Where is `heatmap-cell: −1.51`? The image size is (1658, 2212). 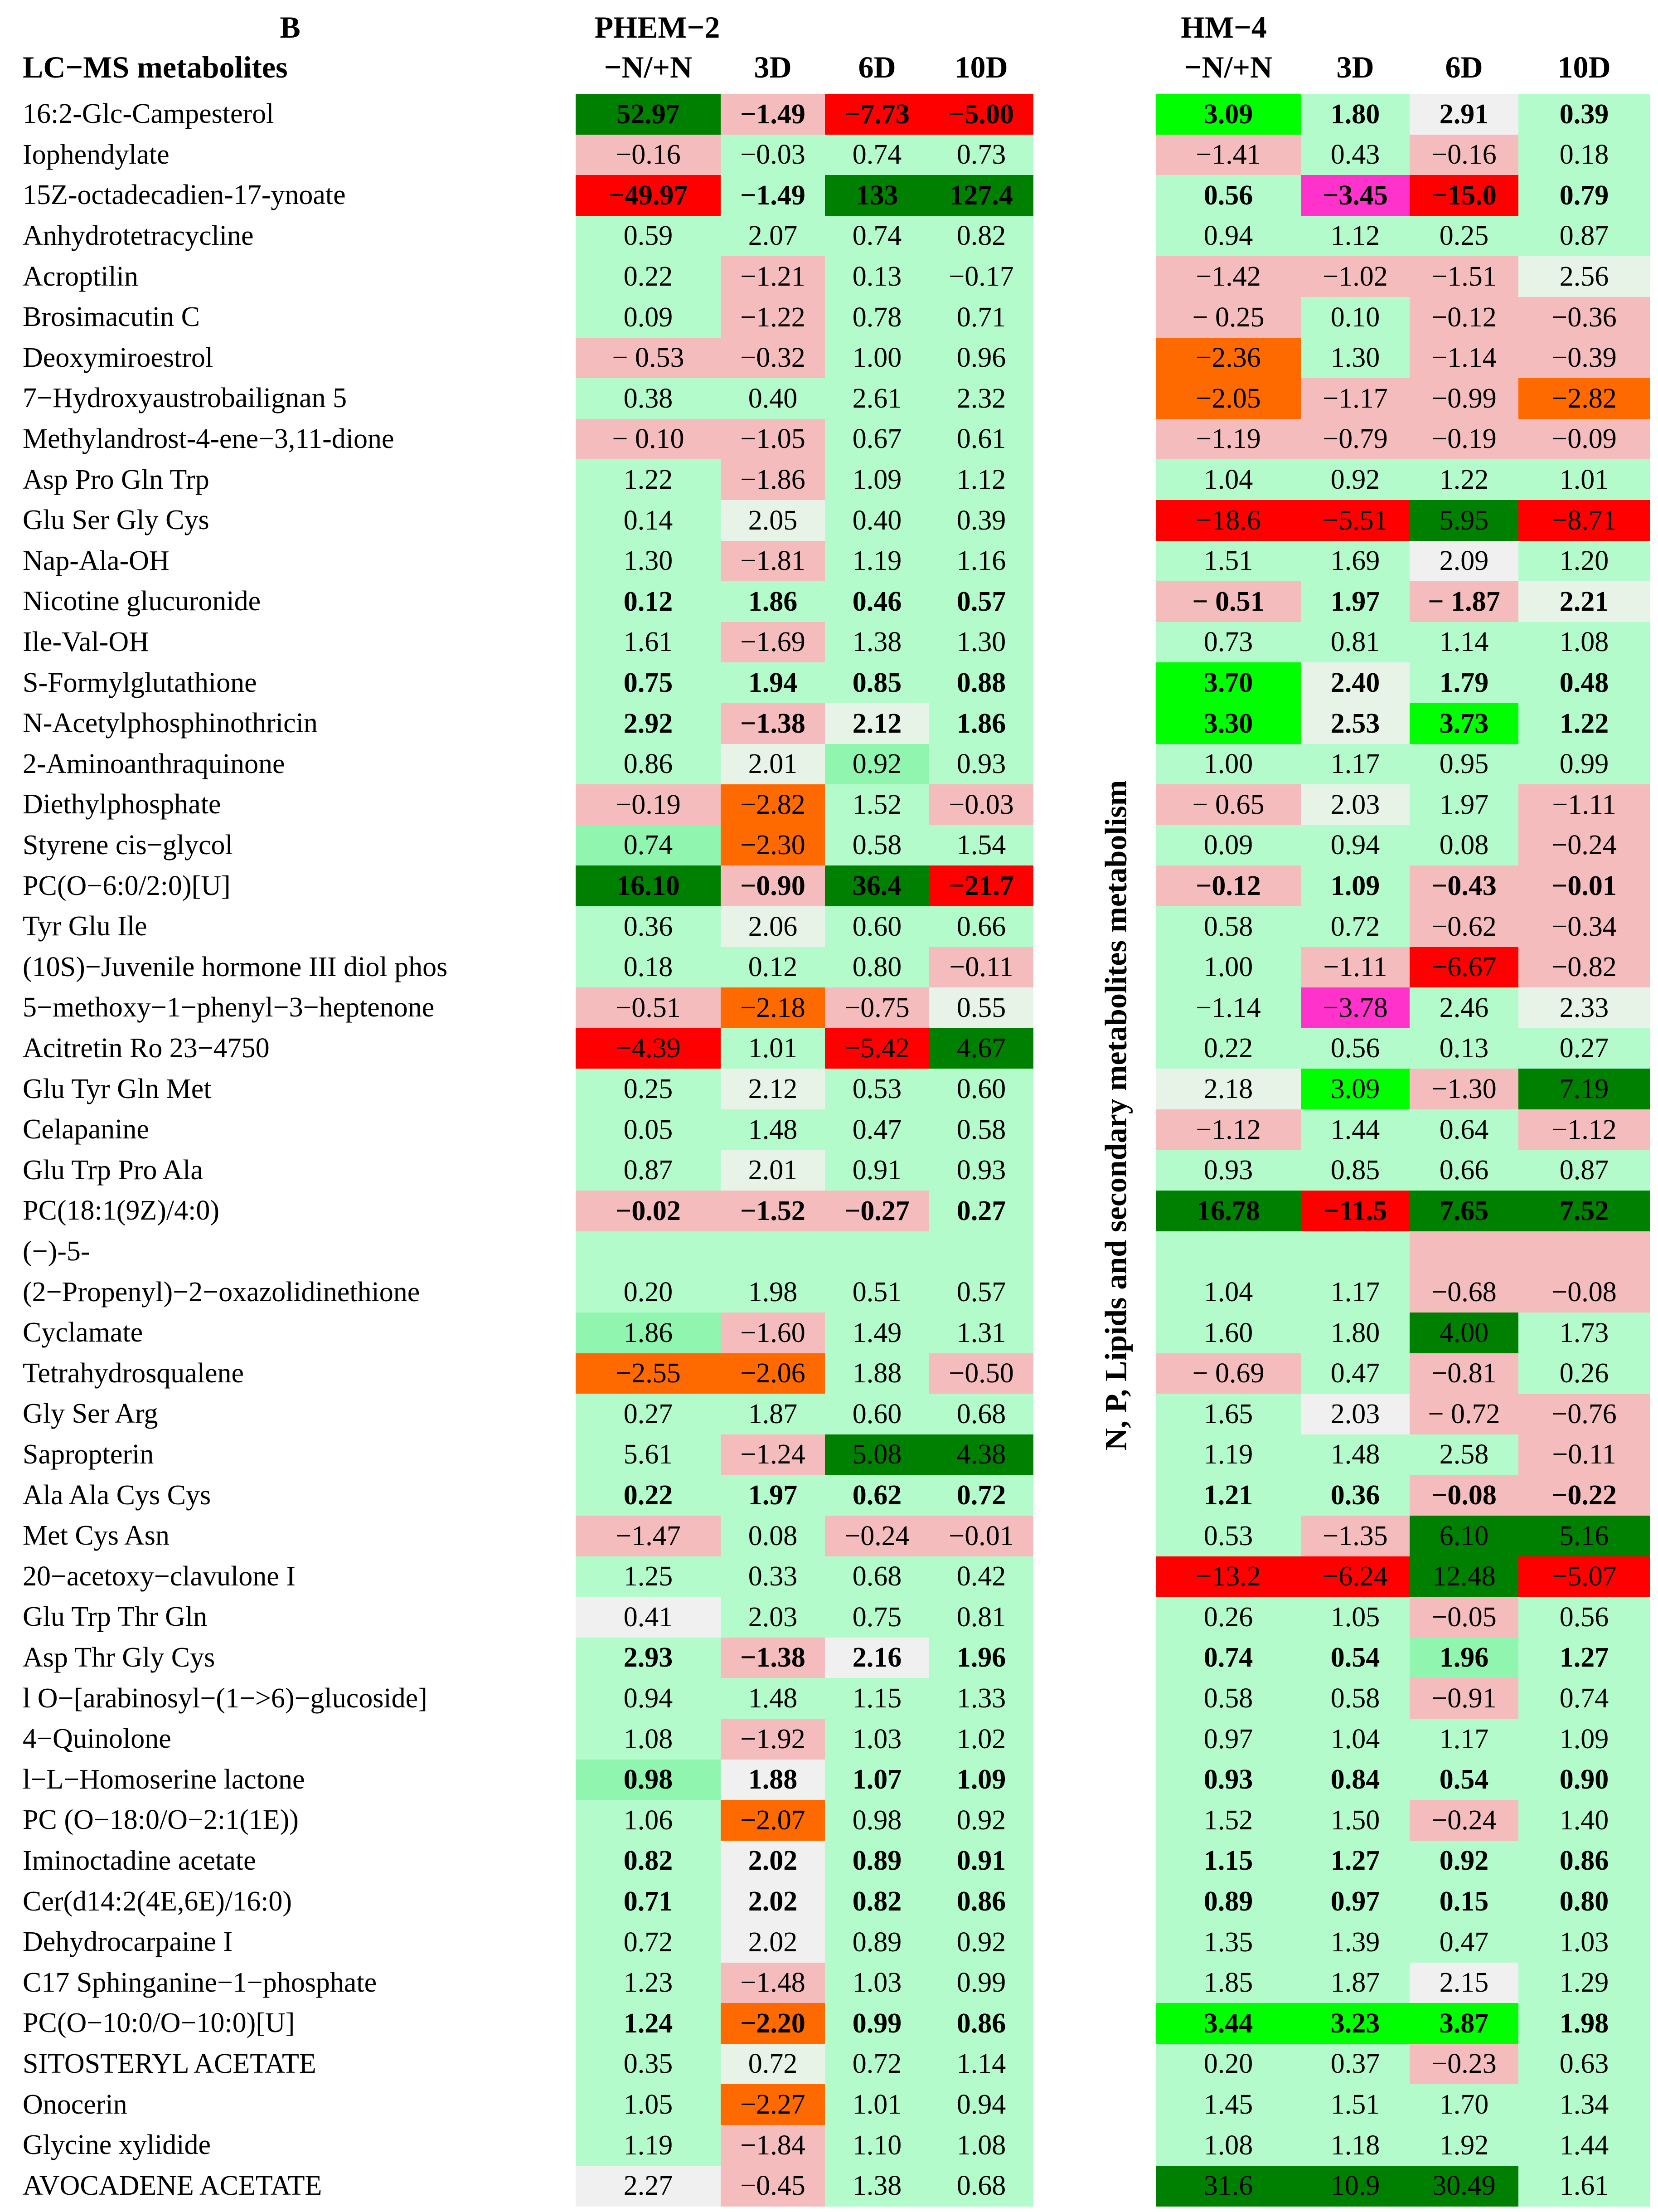 heatmap-cell: −1.51 is located at coordinates (1464, 277).